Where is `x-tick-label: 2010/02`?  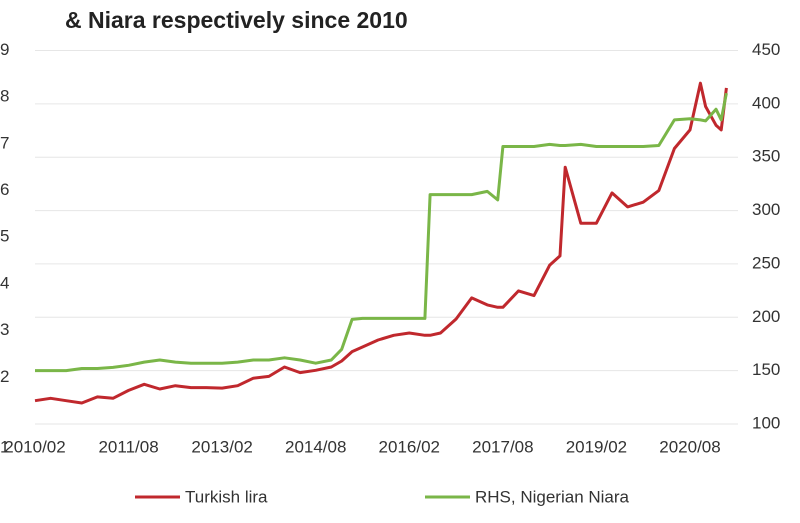 x-tick-label: 2010/02 is located at coordinates (34, 446).